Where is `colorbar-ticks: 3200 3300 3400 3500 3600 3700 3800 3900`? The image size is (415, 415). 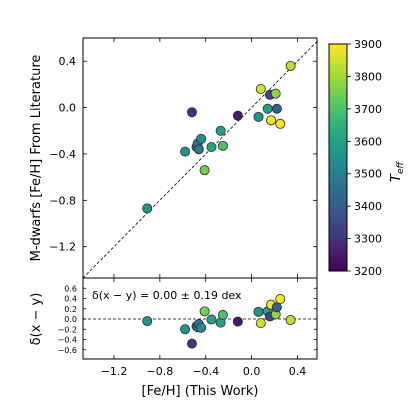 colorbar-ticks: 3200 3300 3400 3500 3600 3700 3800 3900 is located at coordinates (364, 158).